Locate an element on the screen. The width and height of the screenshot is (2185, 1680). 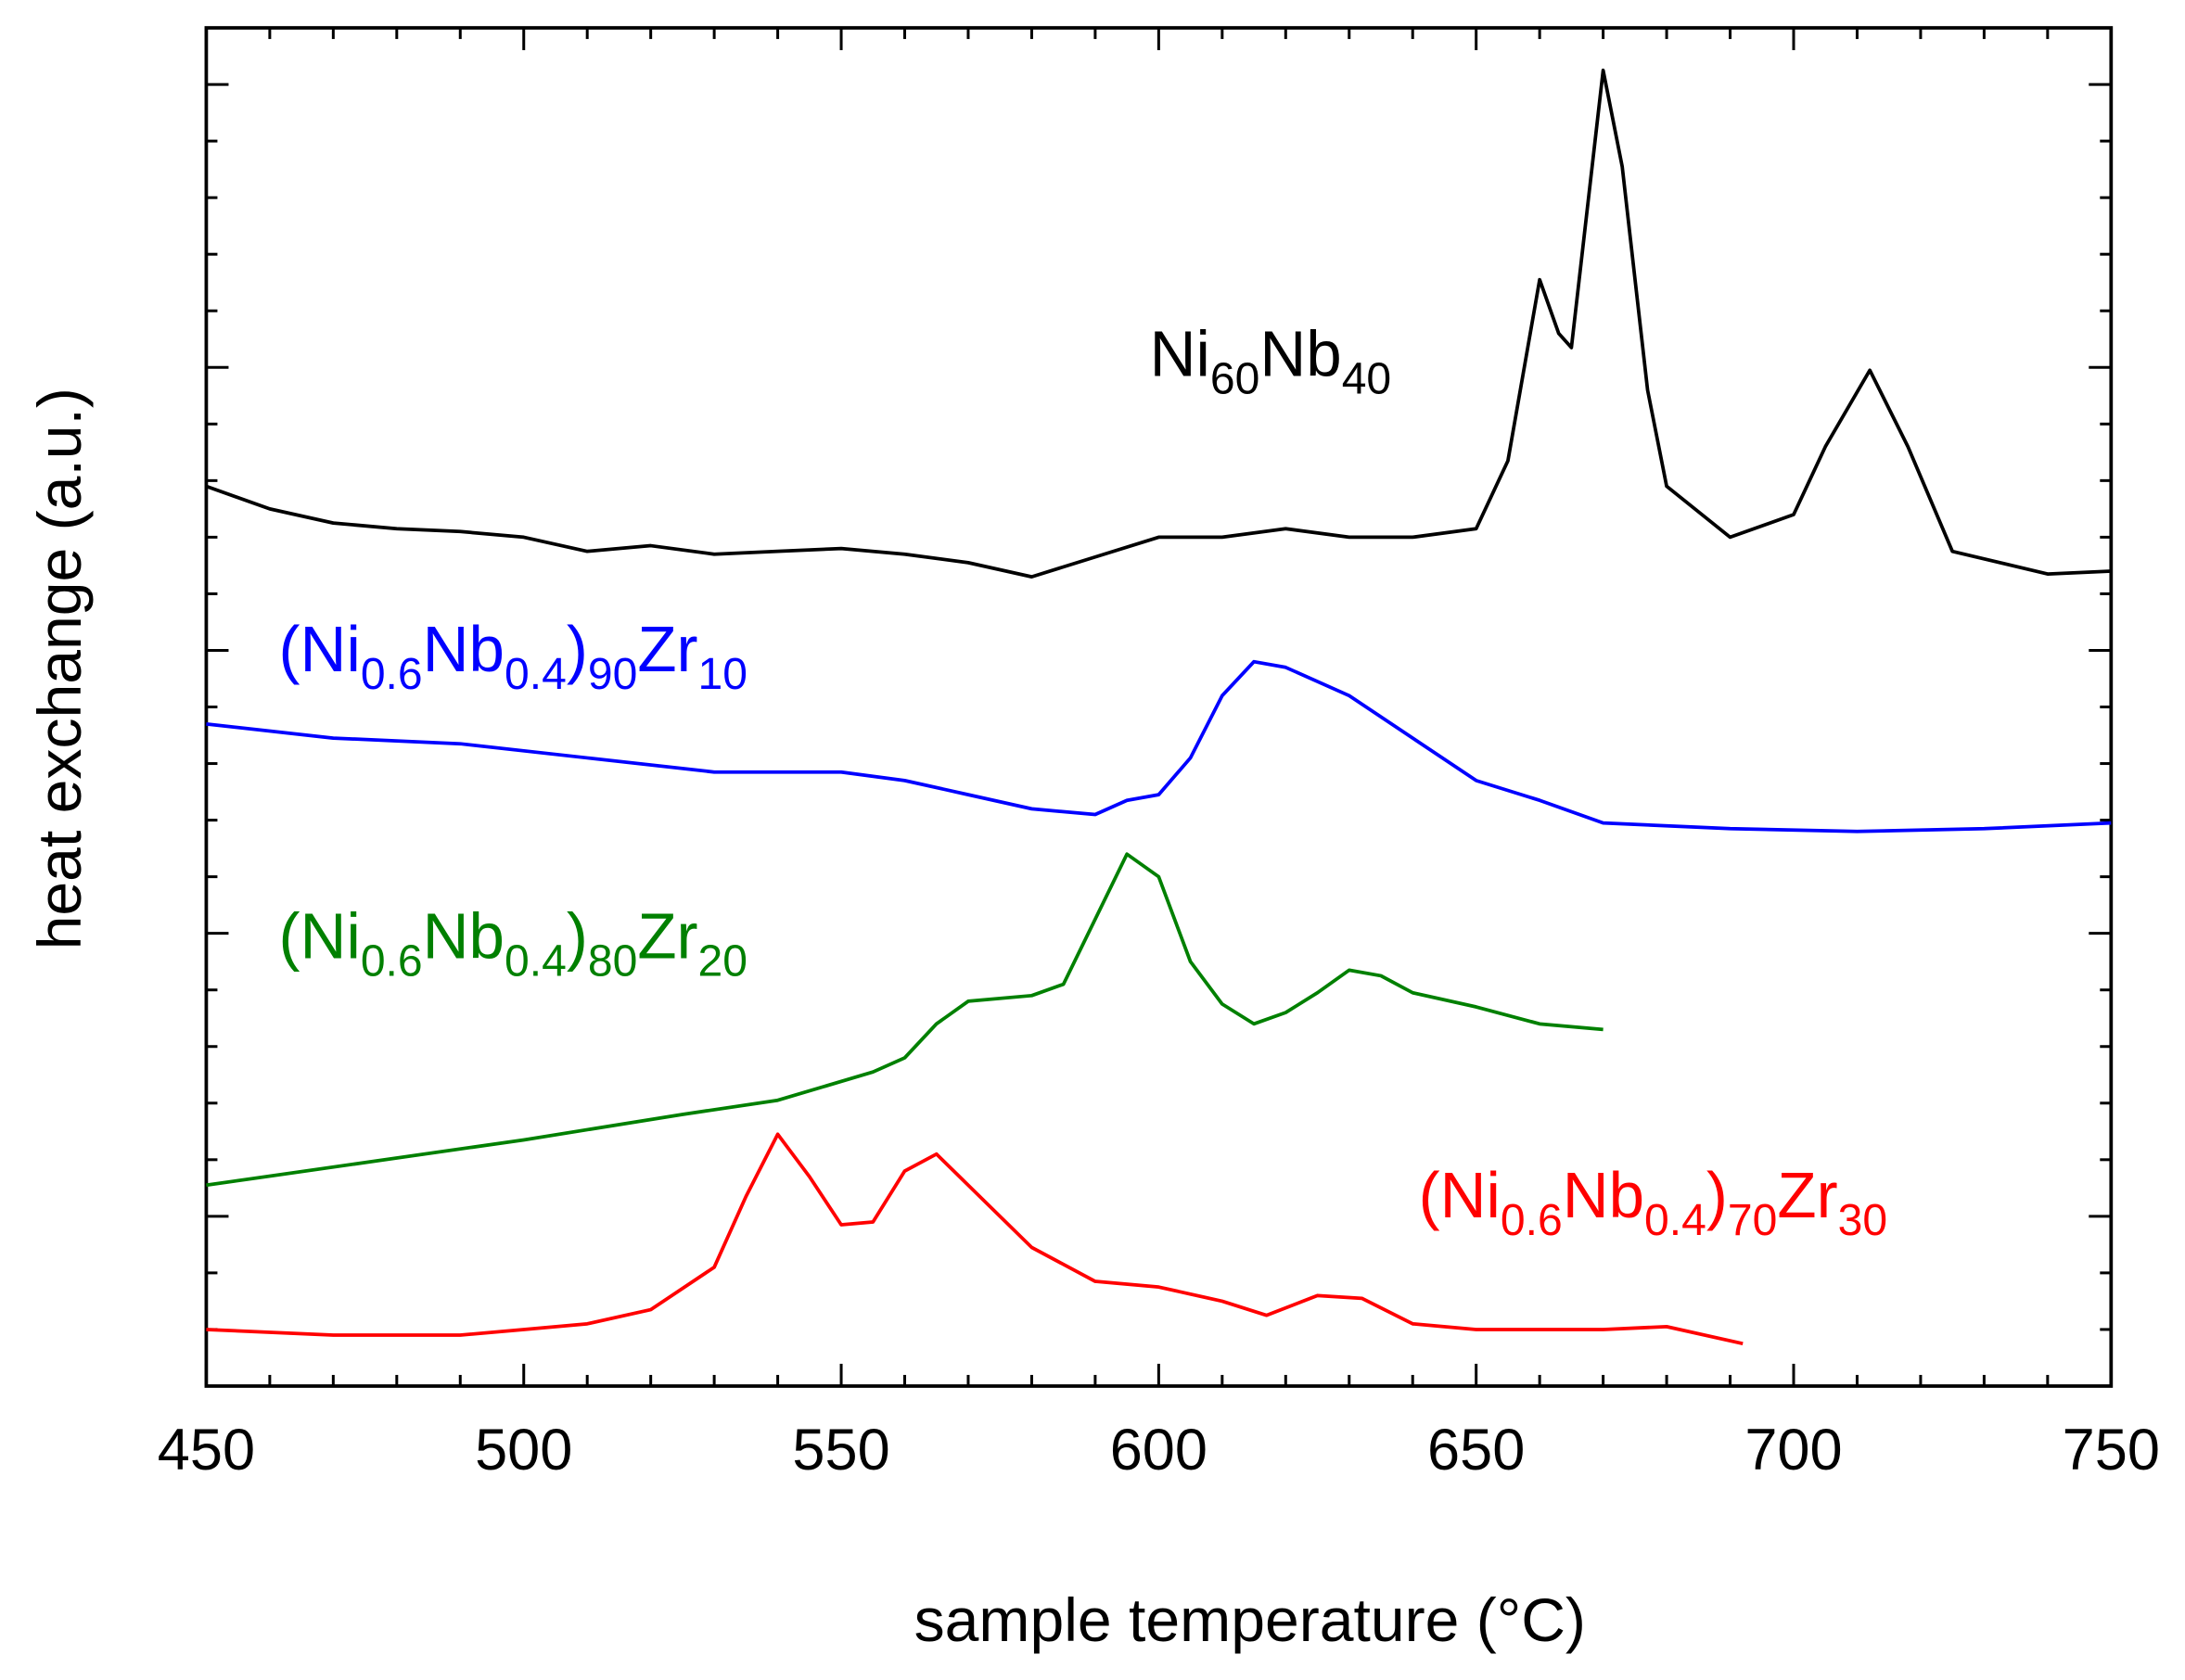
x-tick-label: 650 is located at coordinates (1476, 1450).